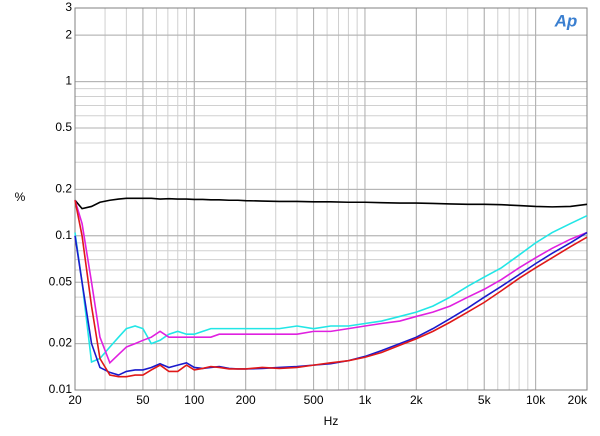 Image resolution: width=600 pixels, height=436 pixels. I want to click on x-tick-label: 10k, so click(536, 400).